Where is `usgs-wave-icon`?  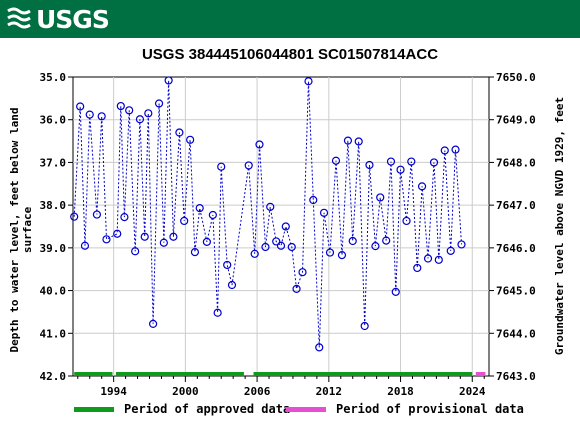 usgs-wave-icon is located at coordinates (19, 18).